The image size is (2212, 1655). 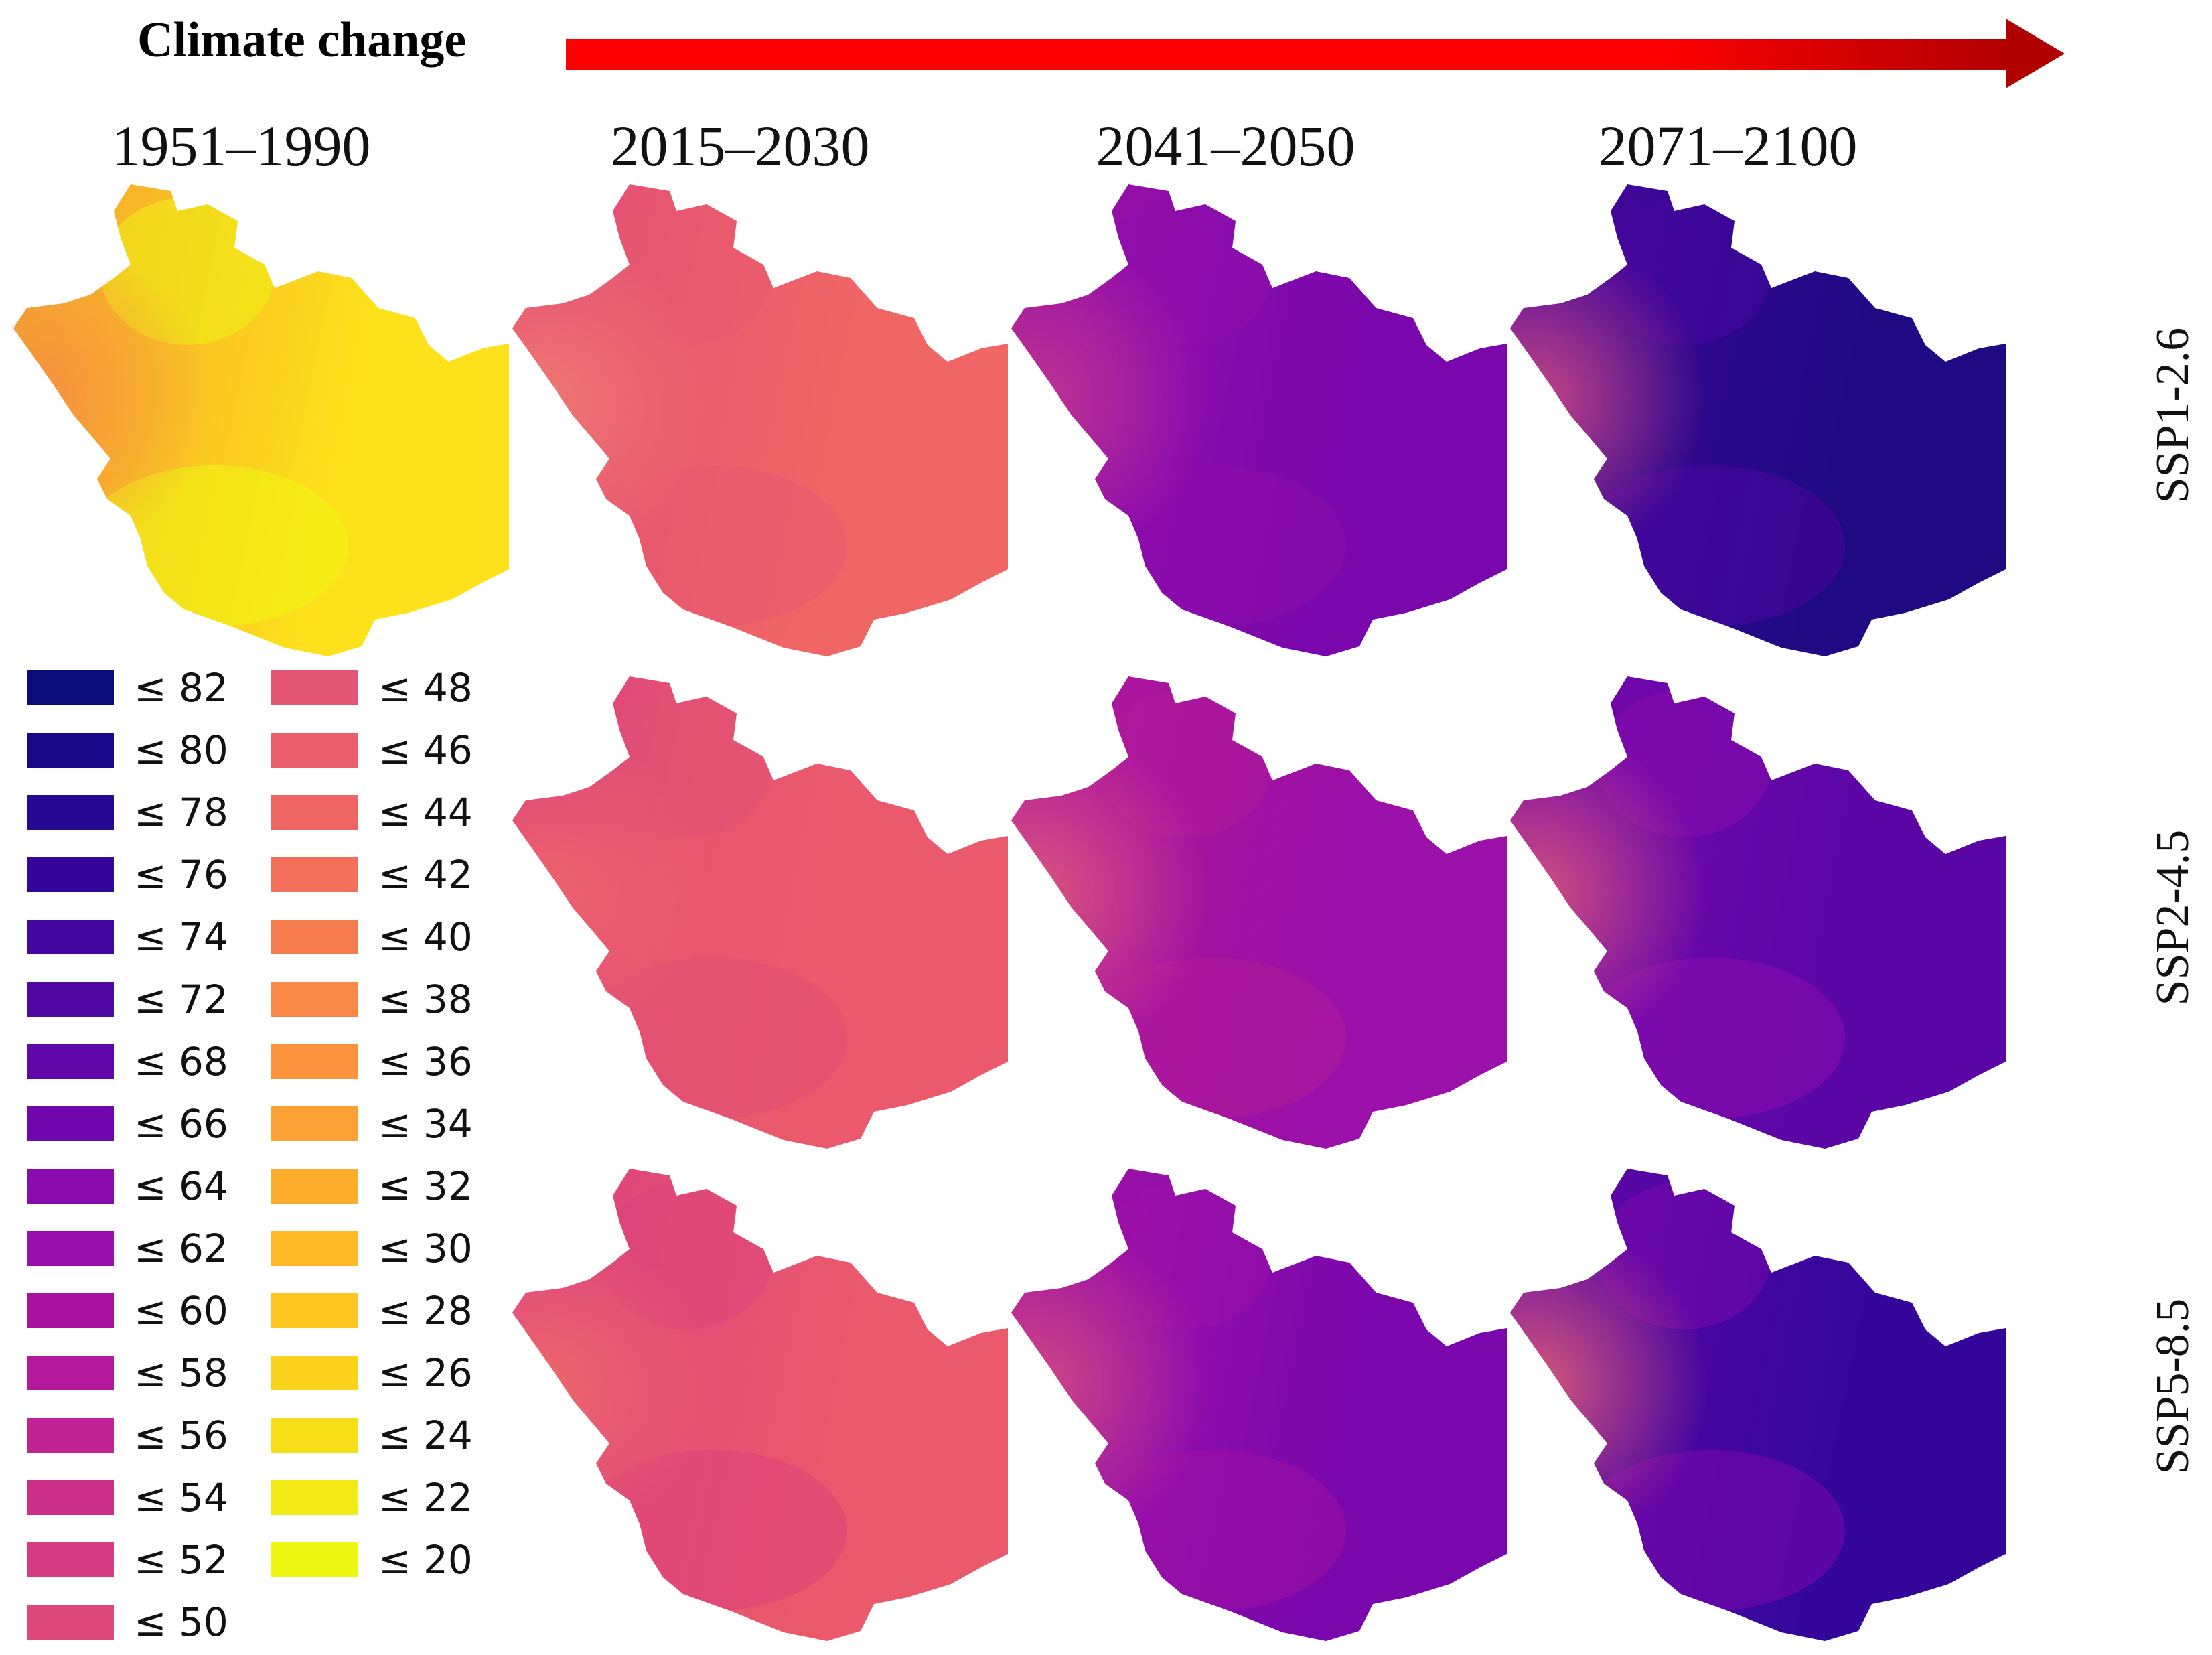 I want to click on legend-label: ≤ 82, so click(x=181, y=688).